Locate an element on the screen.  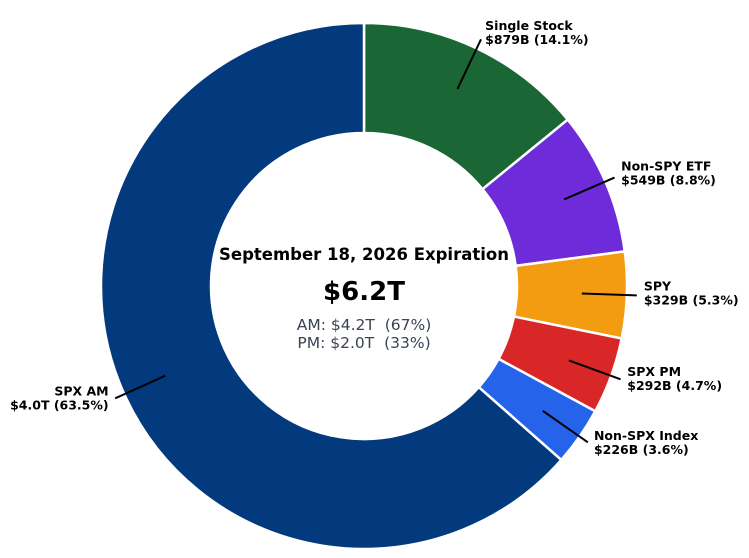
label-spy: SPY $329B (5.3%) is located at coordinates (691, 293).